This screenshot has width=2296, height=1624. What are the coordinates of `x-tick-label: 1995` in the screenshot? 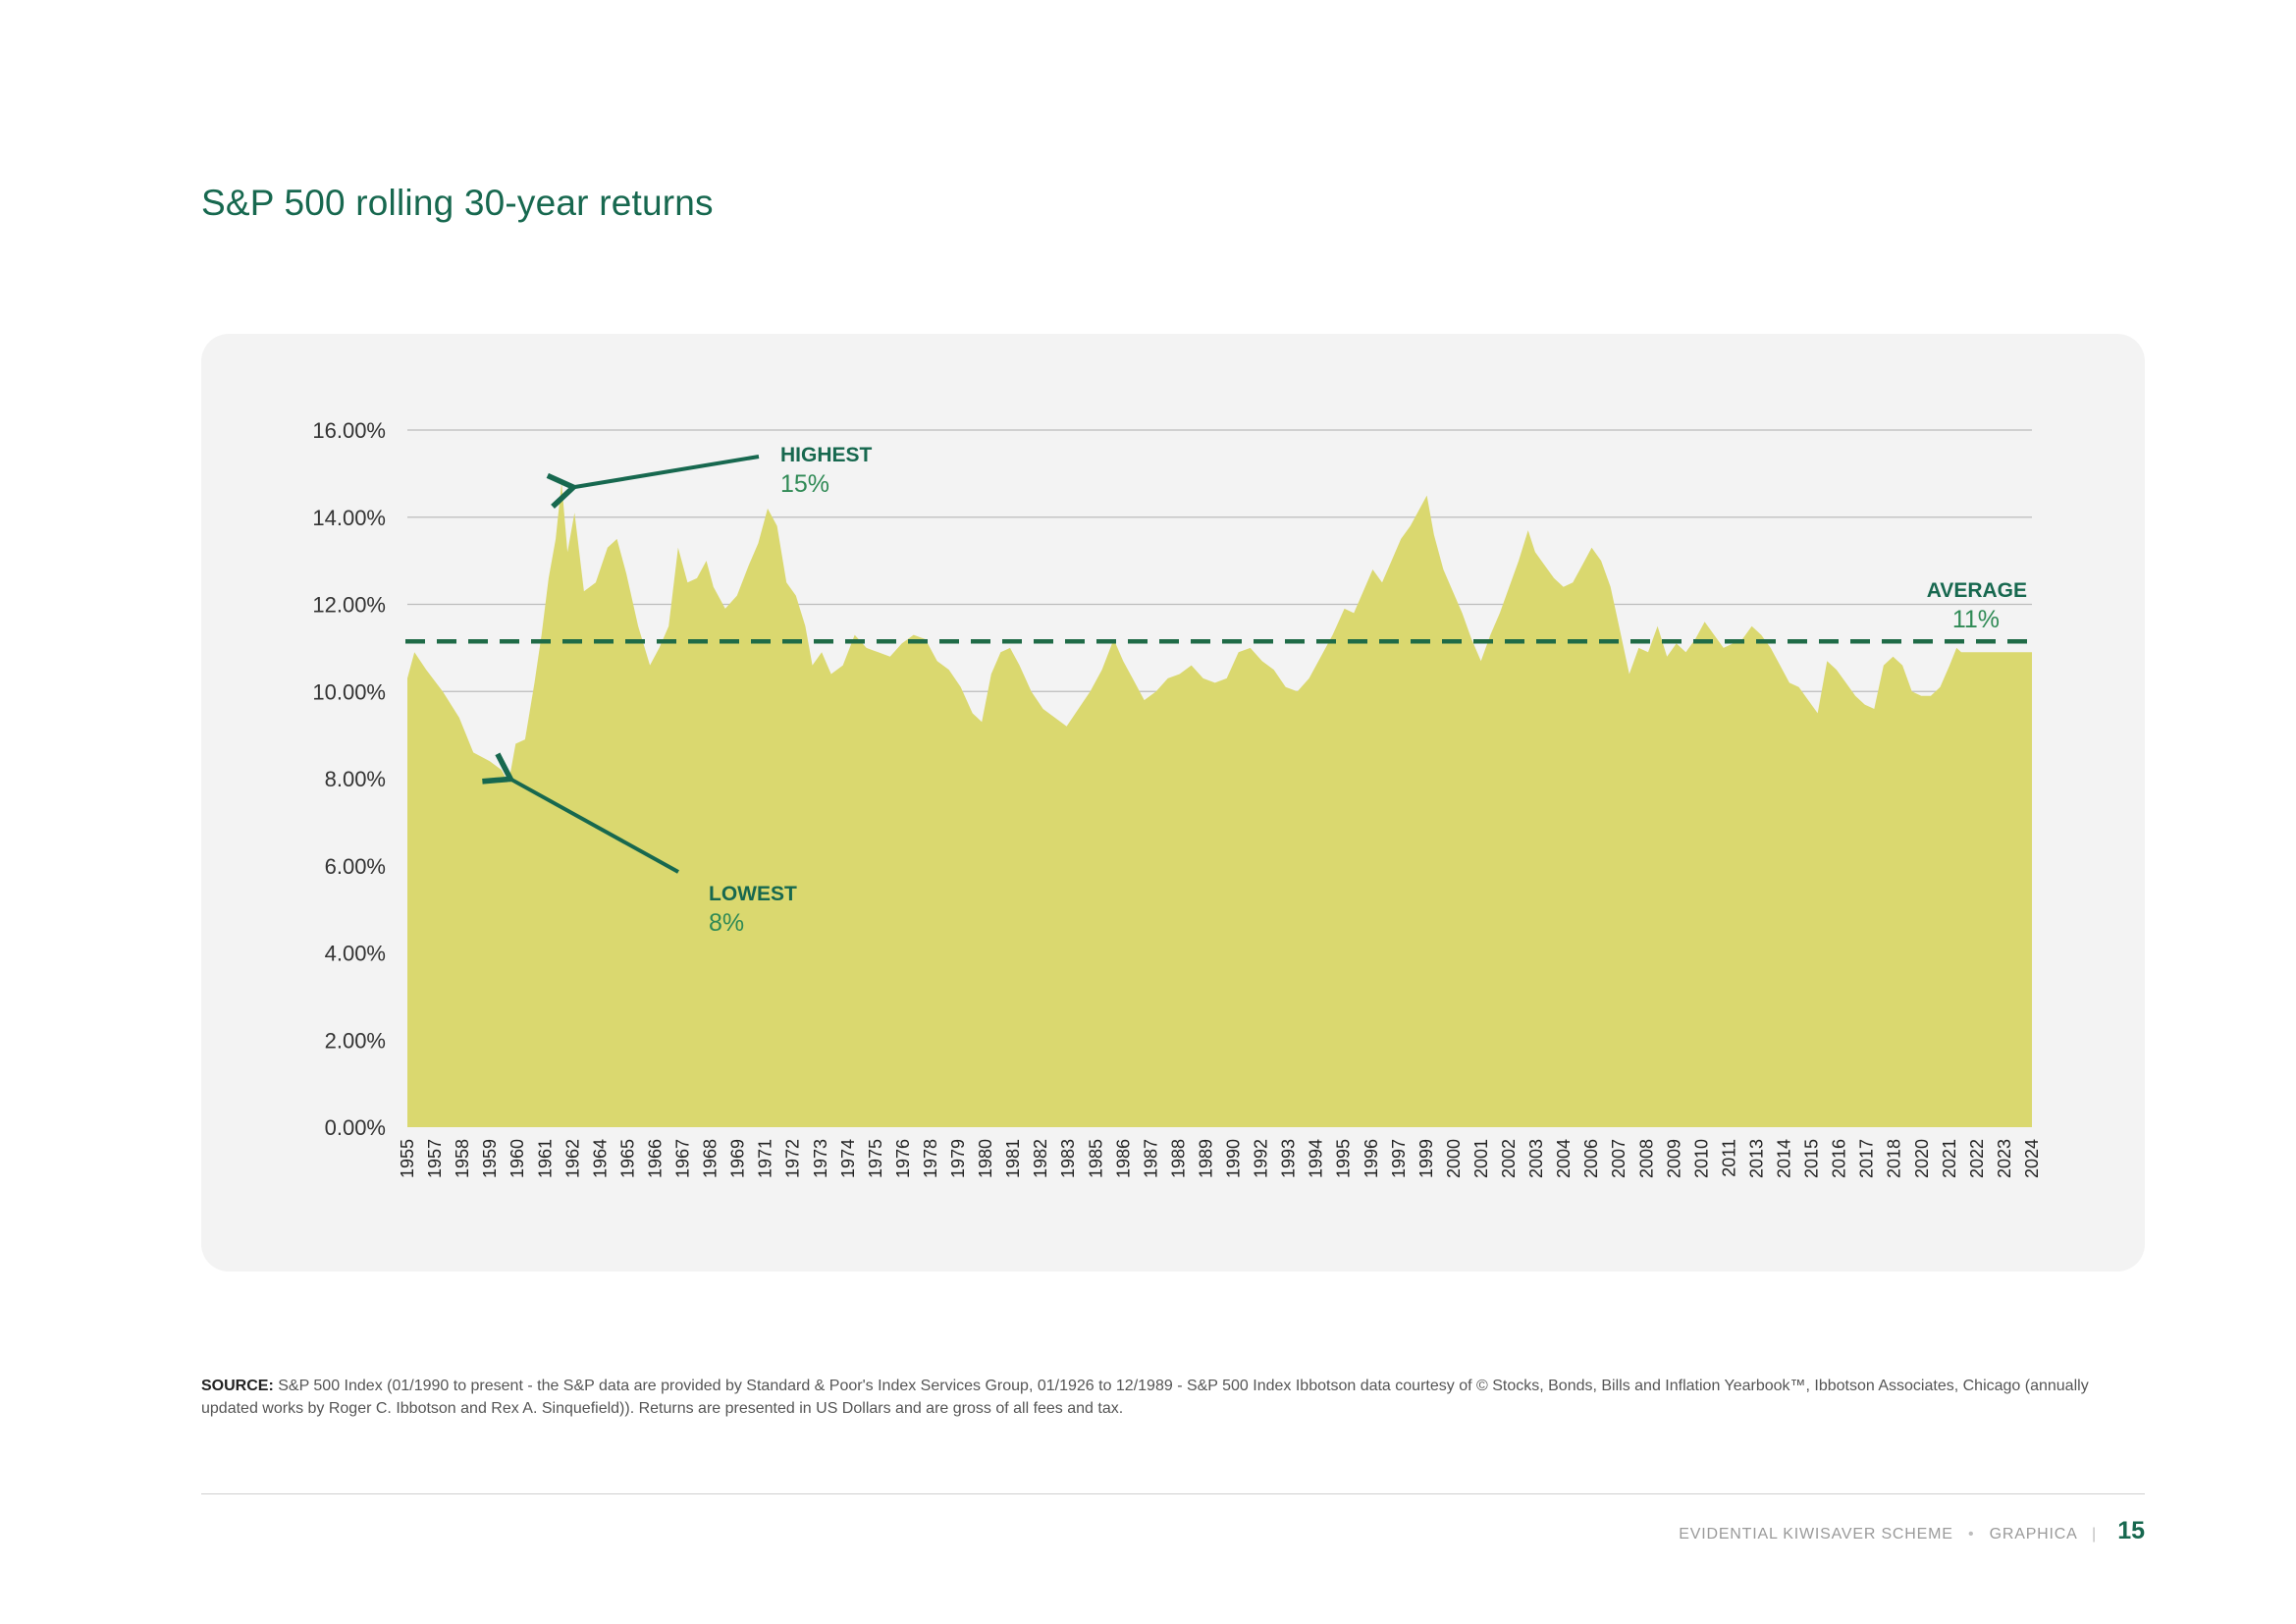 It's located at (1344, 1158).